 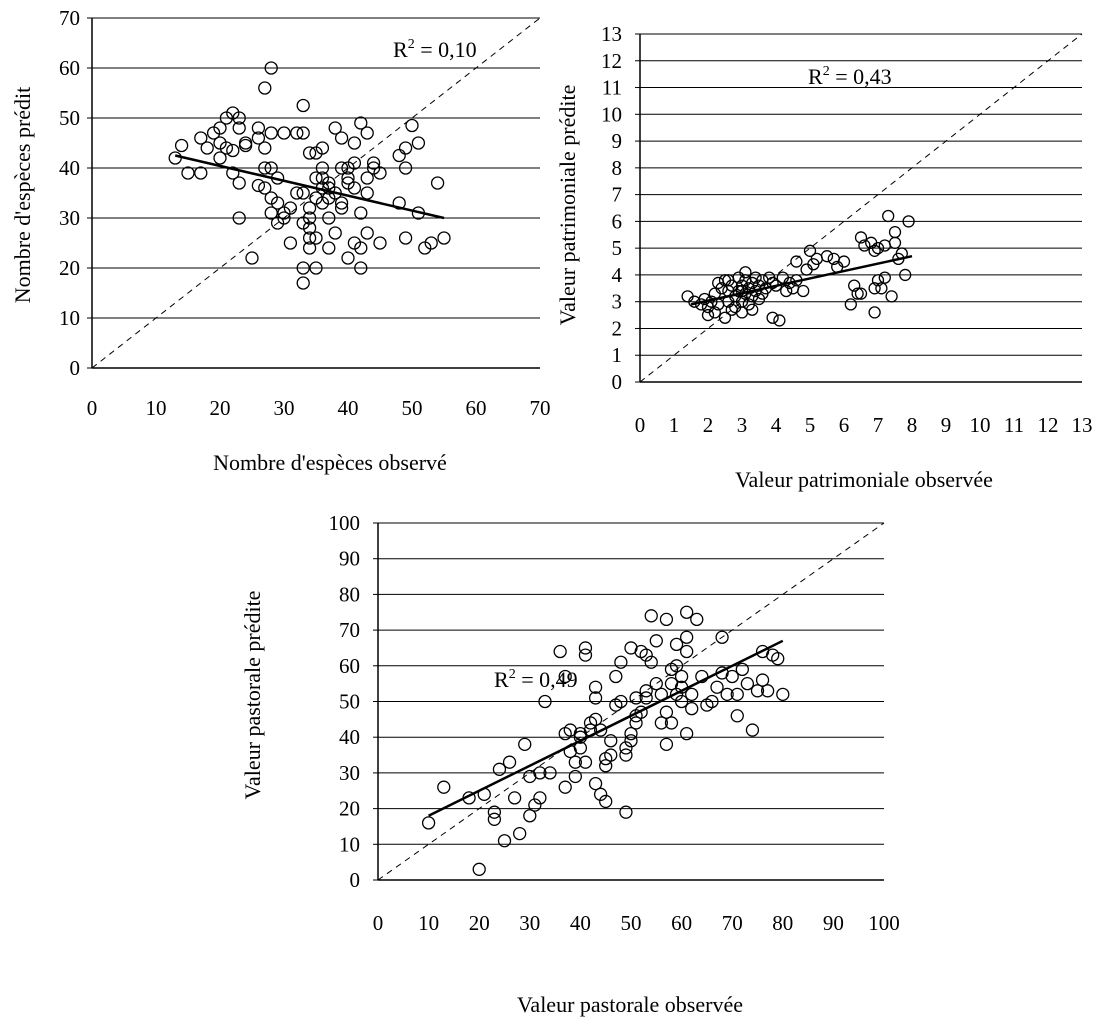 What do you see at coordinates (316, 193) in the screenshot?
I see `identity-line` at bounding box center [316, 193].